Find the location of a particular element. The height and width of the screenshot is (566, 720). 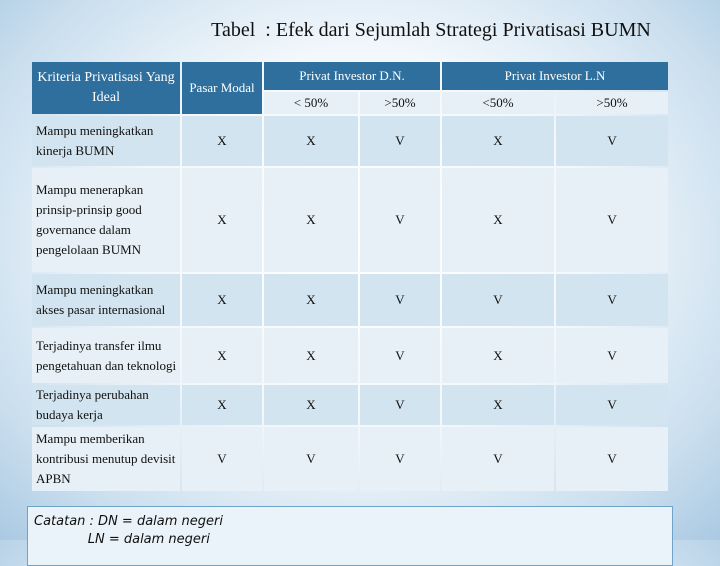

subheader-dn-gt50: >50% is located at coordinates (400, 103).